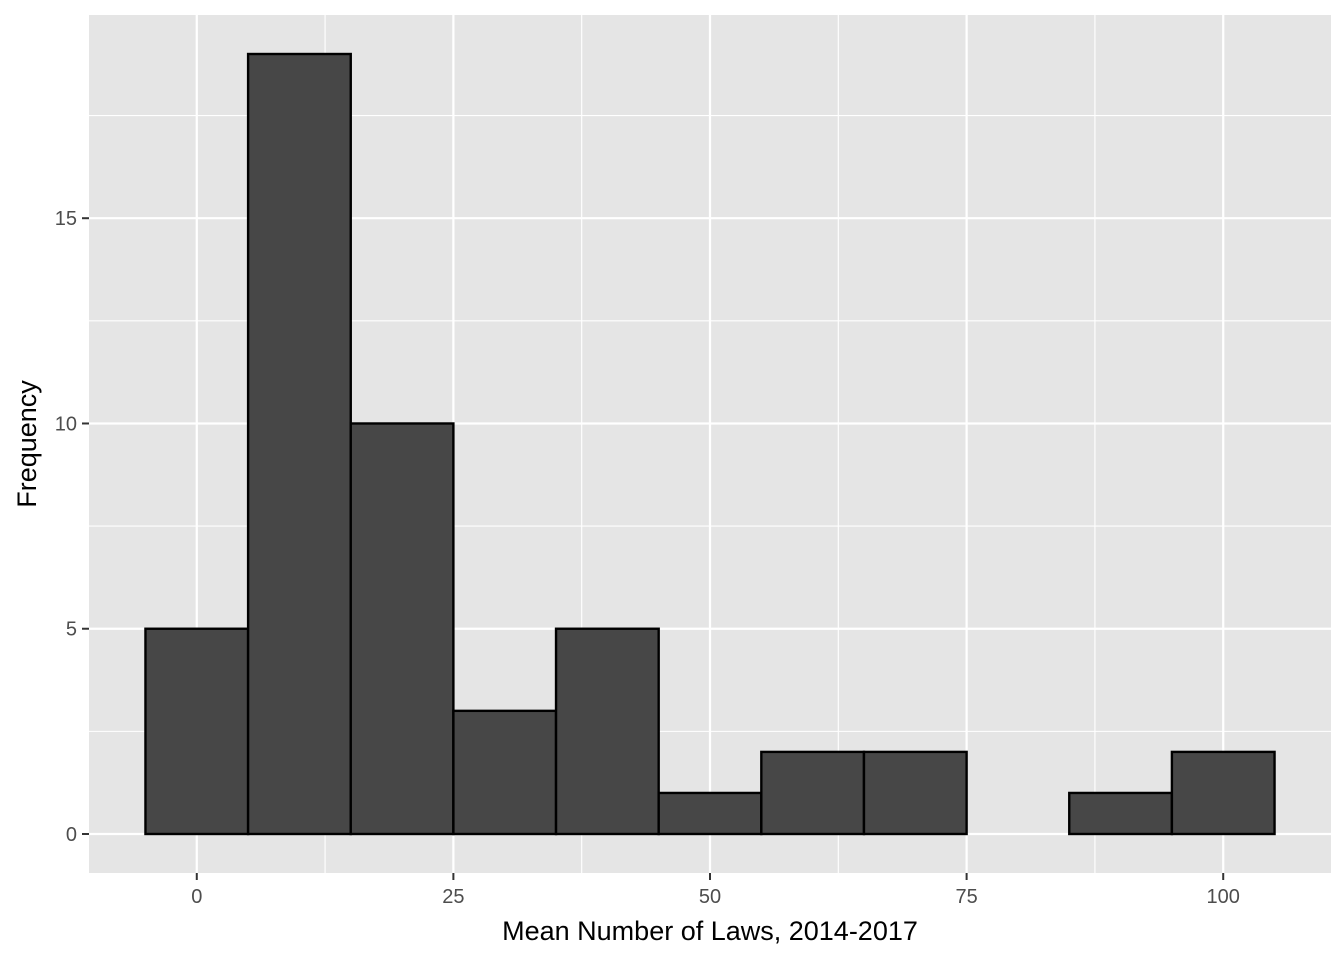  Describe the element at coordinates (66, 219) in the screenshot. I see `y-tick-label: 15` at that location.